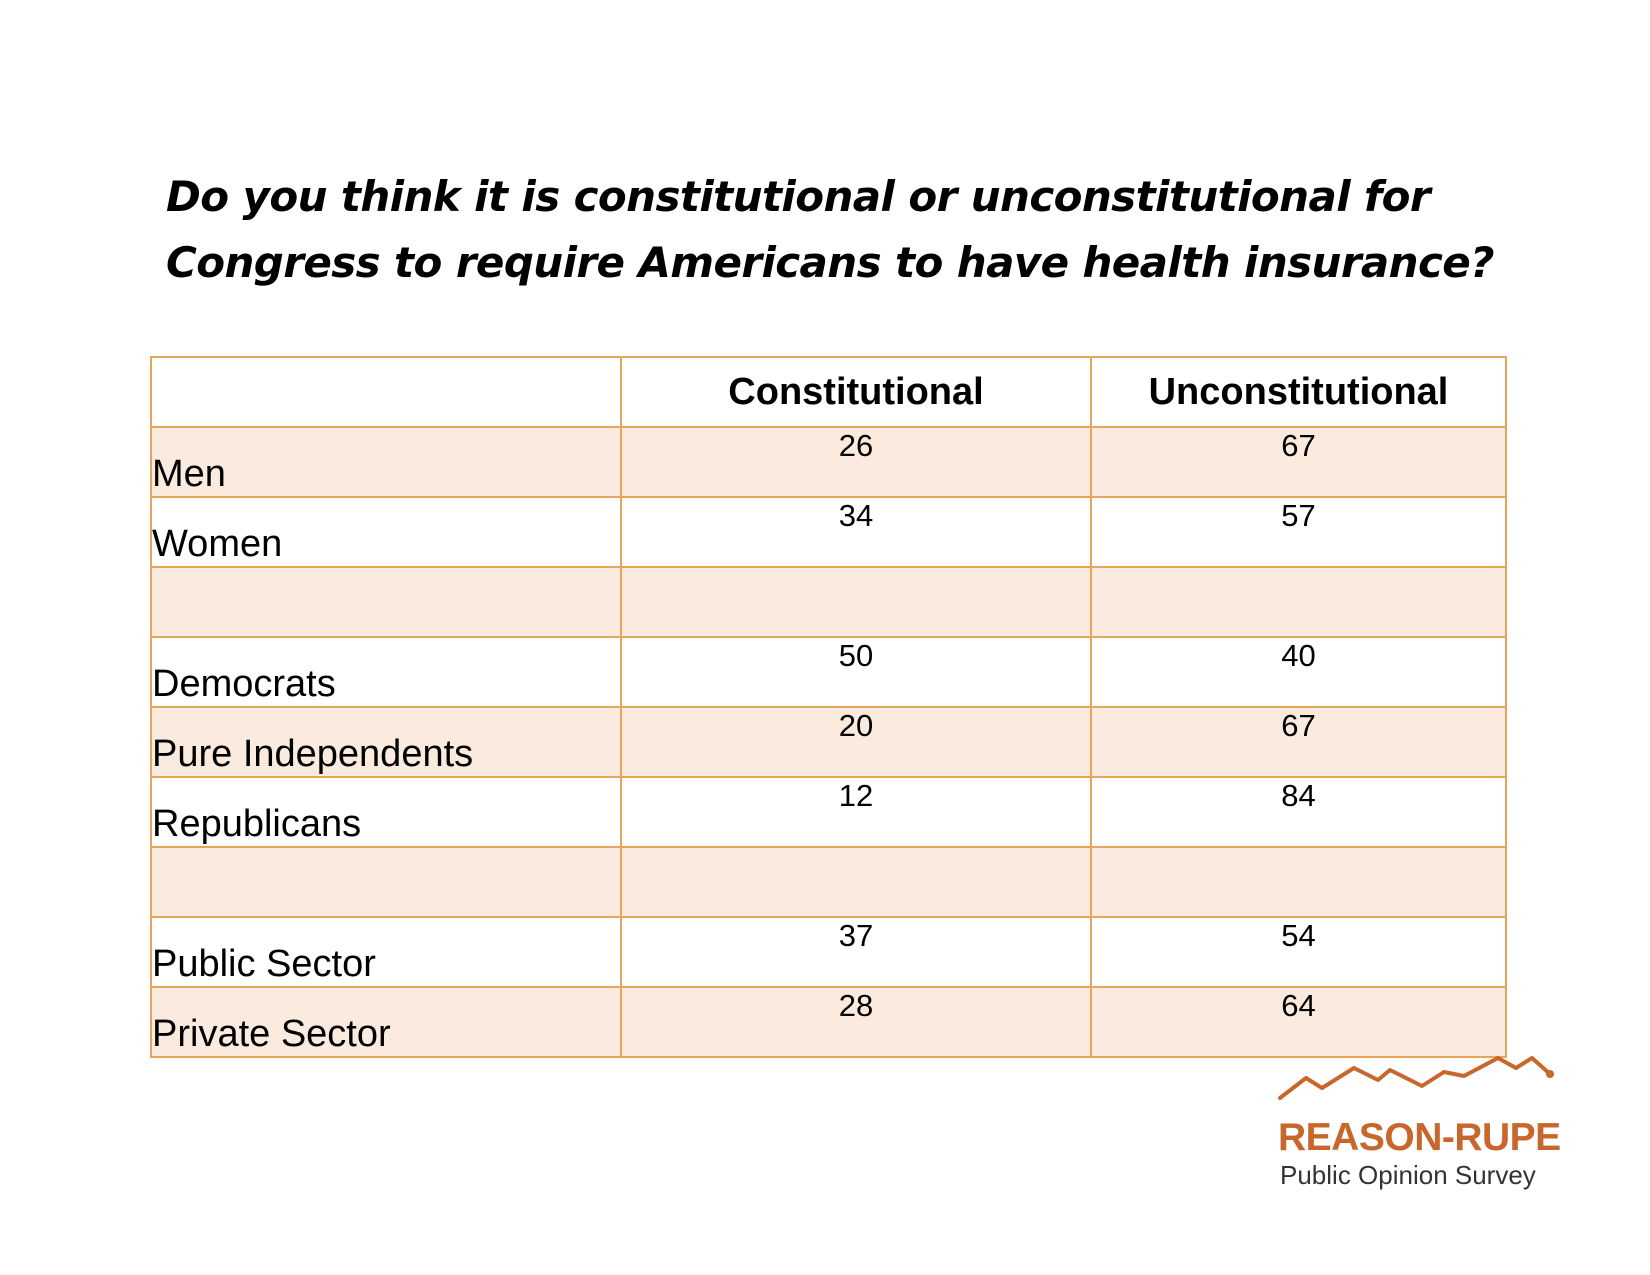 Image resolution: width=1650 pixels, height=1275 pixels. I want to click on table-header-unconstitutional: Unconstitutional, so click(1298, 392).